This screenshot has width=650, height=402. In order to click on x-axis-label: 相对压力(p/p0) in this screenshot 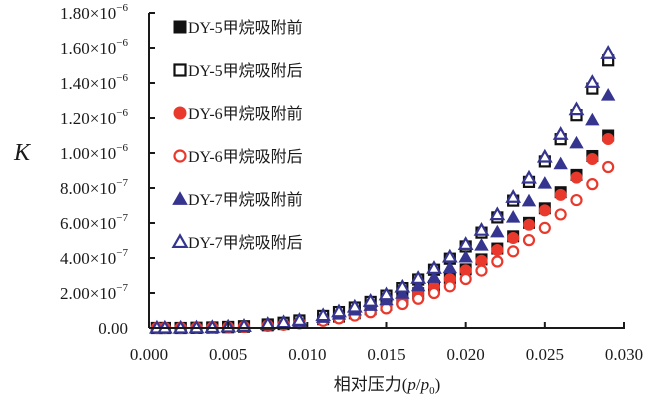, I will do `click(387, 386)`.